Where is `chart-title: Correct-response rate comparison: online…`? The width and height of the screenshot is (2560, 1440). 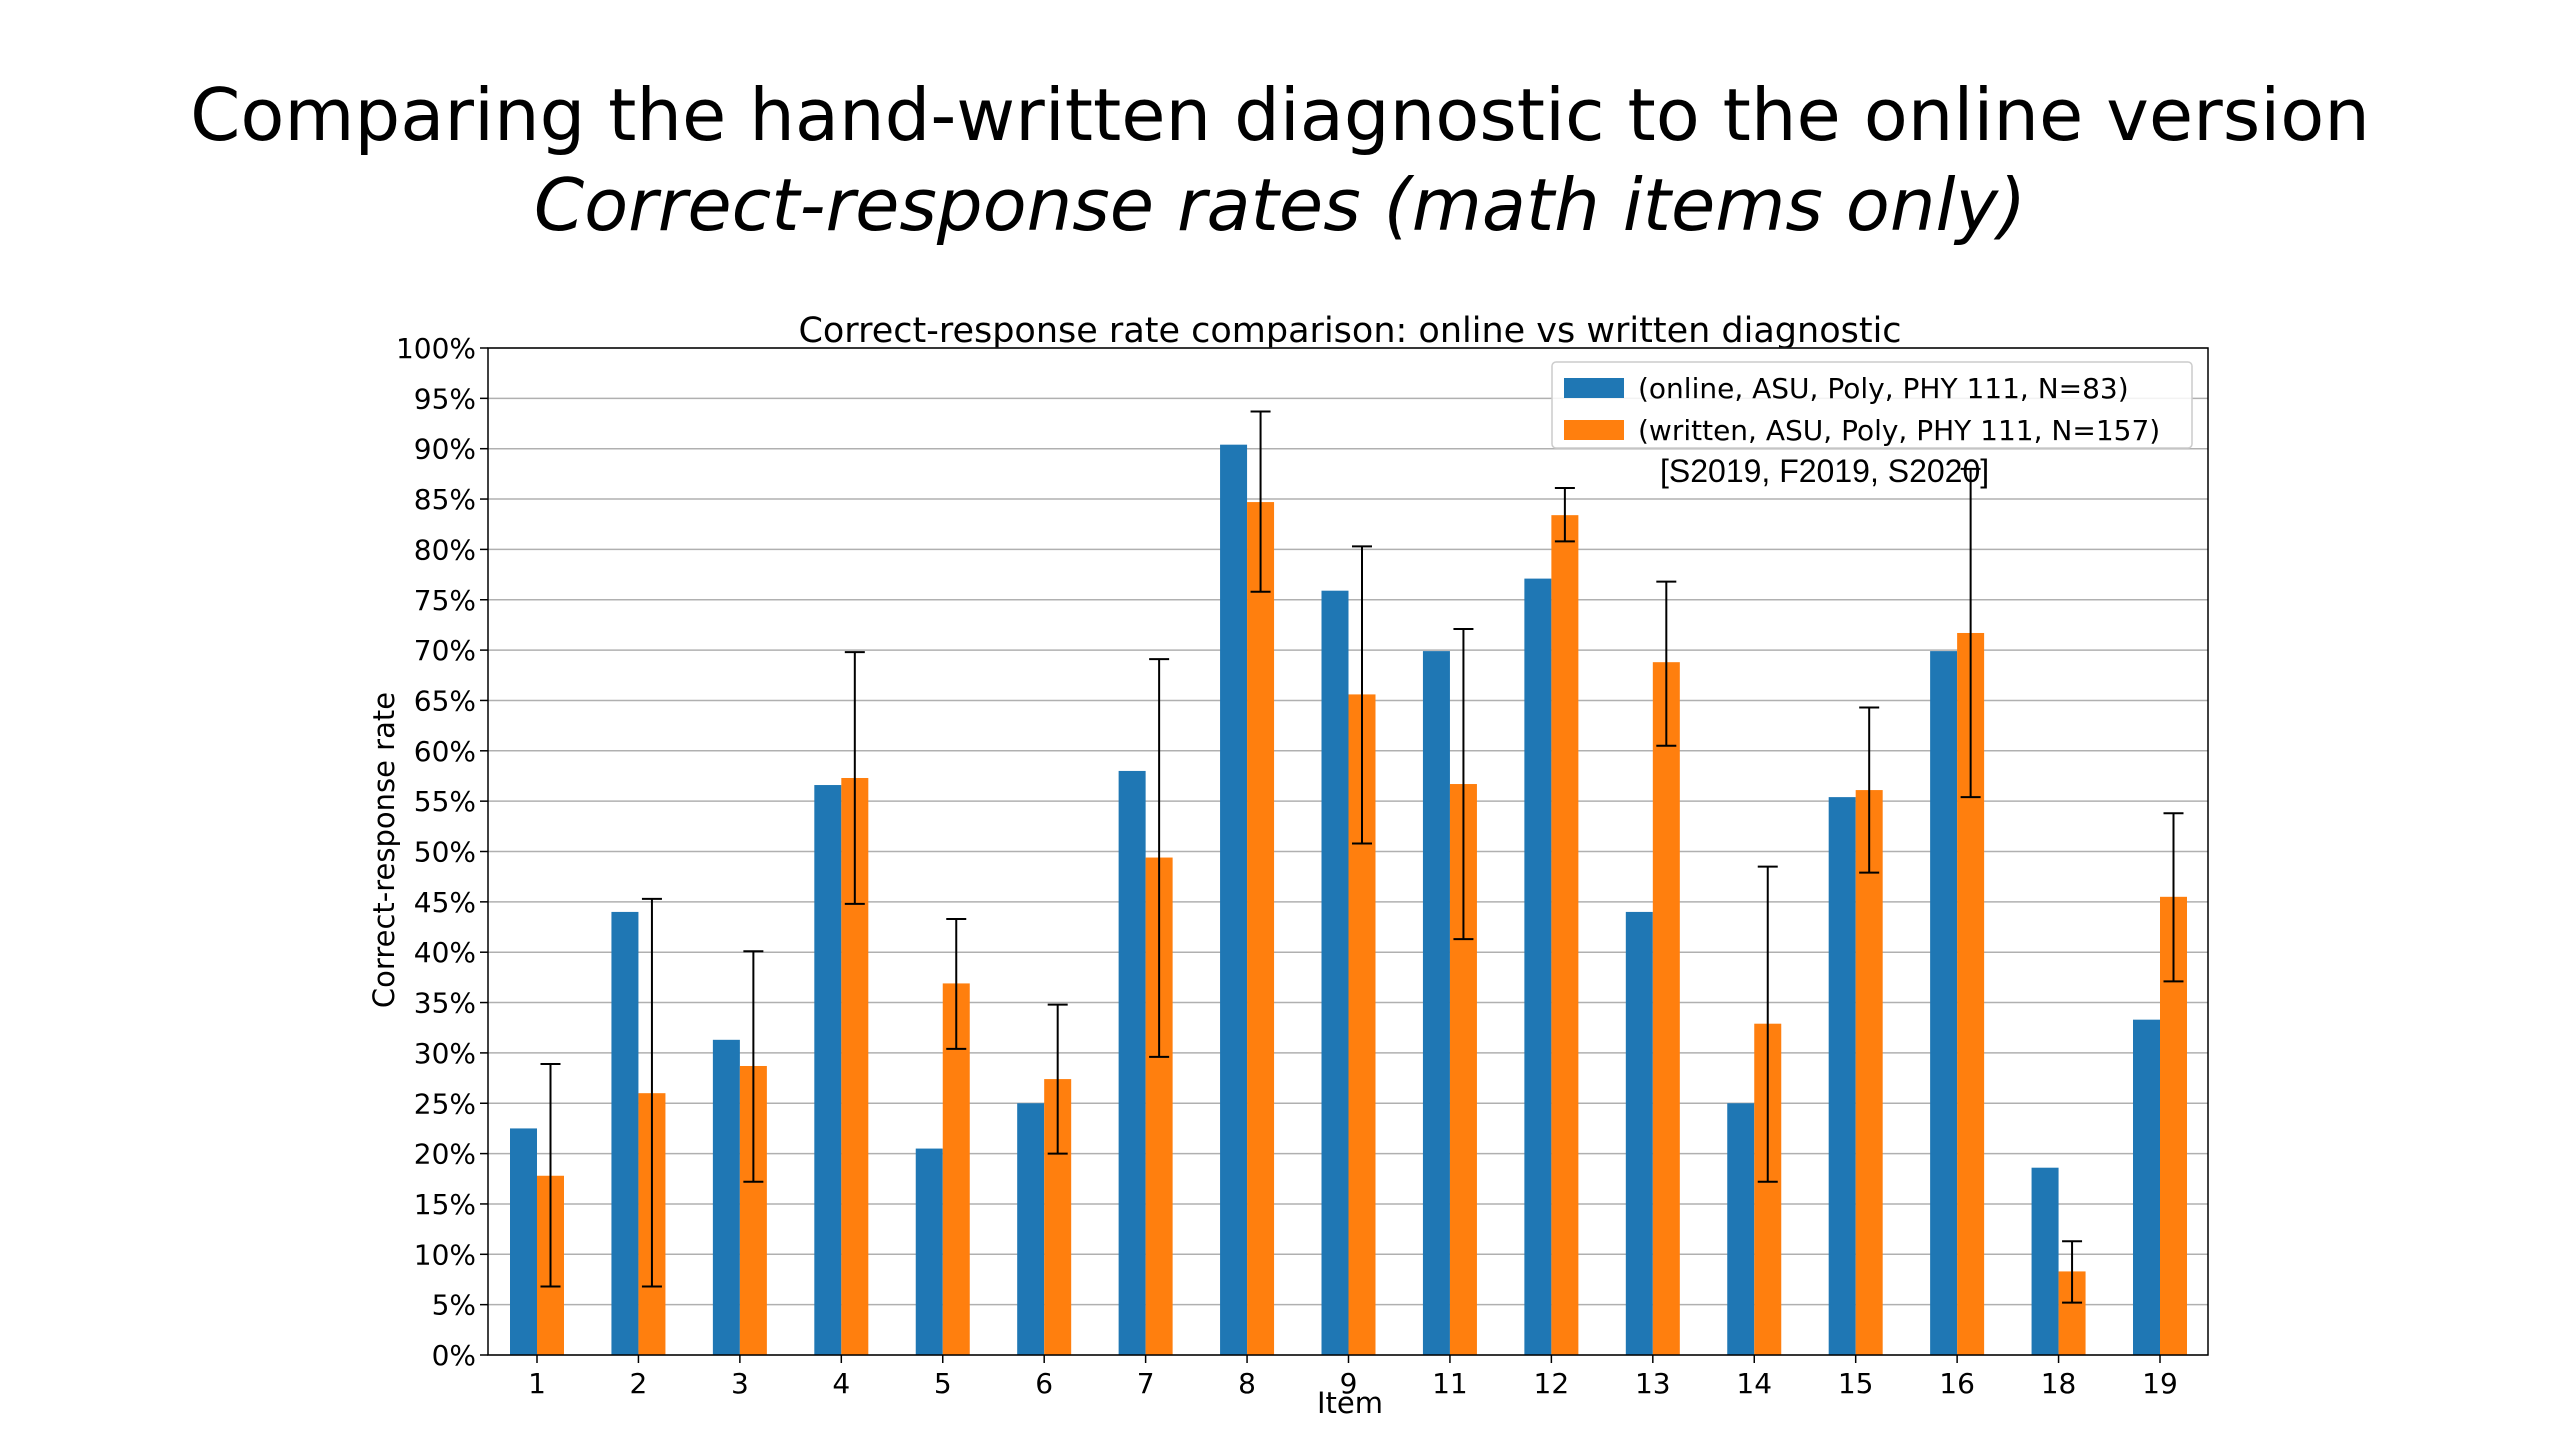
chart-title: Correct-response rate comparison: online… is located at coordinates (1349, 331).